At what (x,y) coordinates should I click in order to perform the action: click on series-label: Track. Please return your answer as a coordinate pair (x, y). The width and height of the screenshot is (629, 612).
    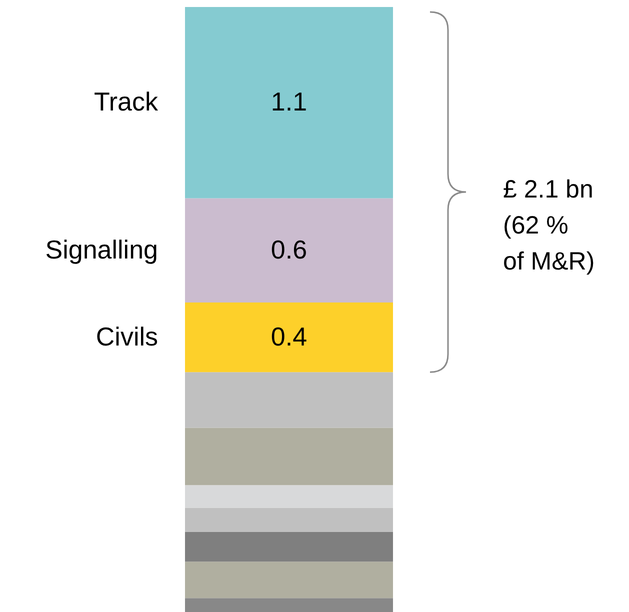
    Looking at the image, I should click on (126, 101).